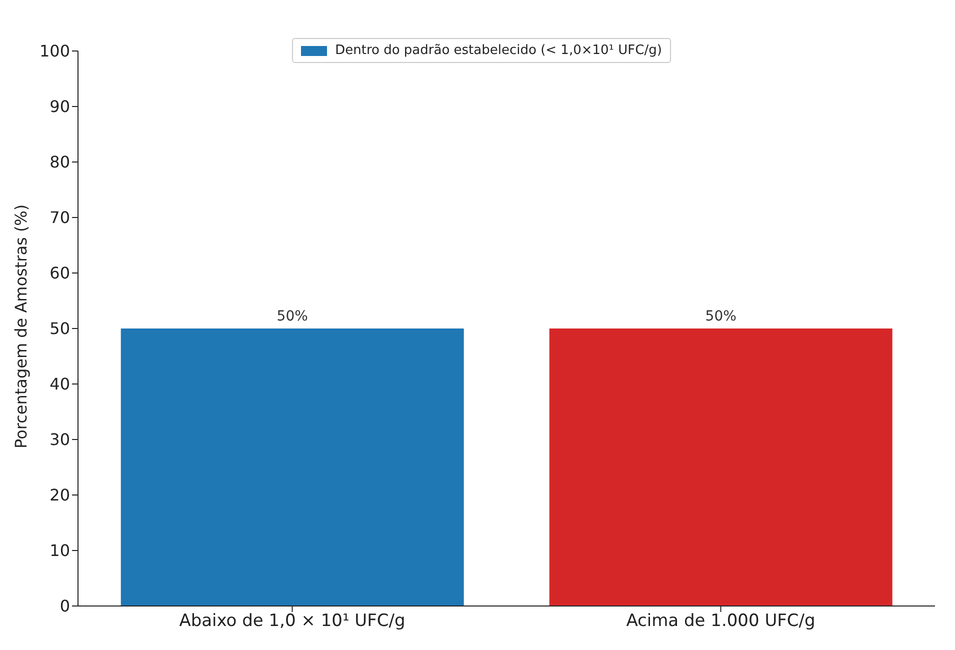  Describe the element at coordinates (54, 51) in the screenshot. I see `y-tick-label: 100` at that location.